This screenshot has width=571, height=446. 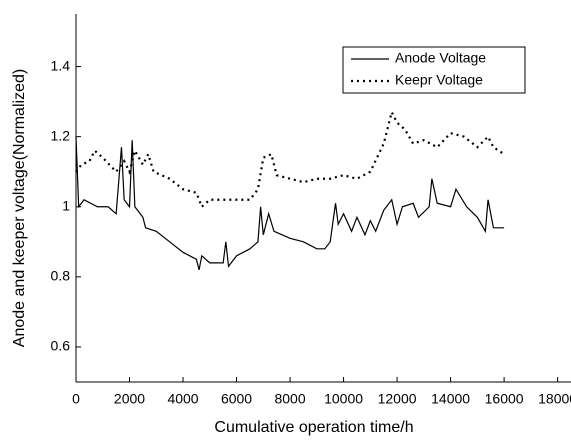 What do you see at coordinates (76, 399) in the screenshot?
I see `x-tick-label: 0` at bounding box center [76, 399].